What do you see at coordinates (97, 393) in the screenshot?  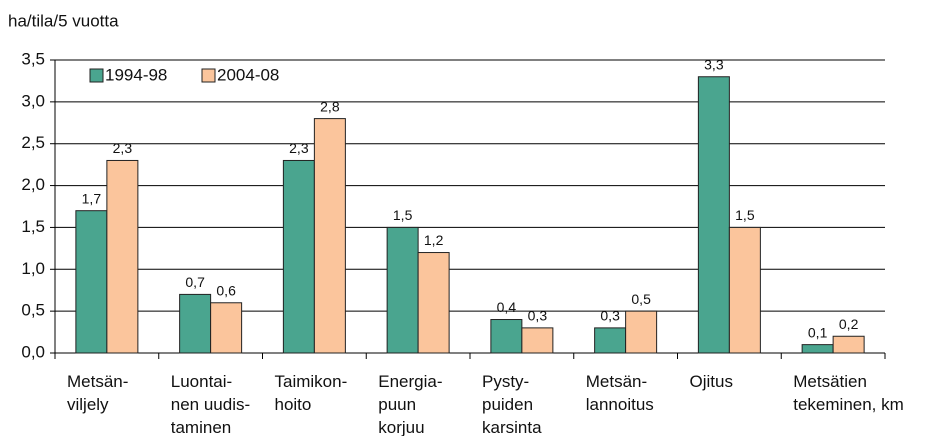 I see `x-tick-label: Metsän-viljely` at bounding box center [97, 393].